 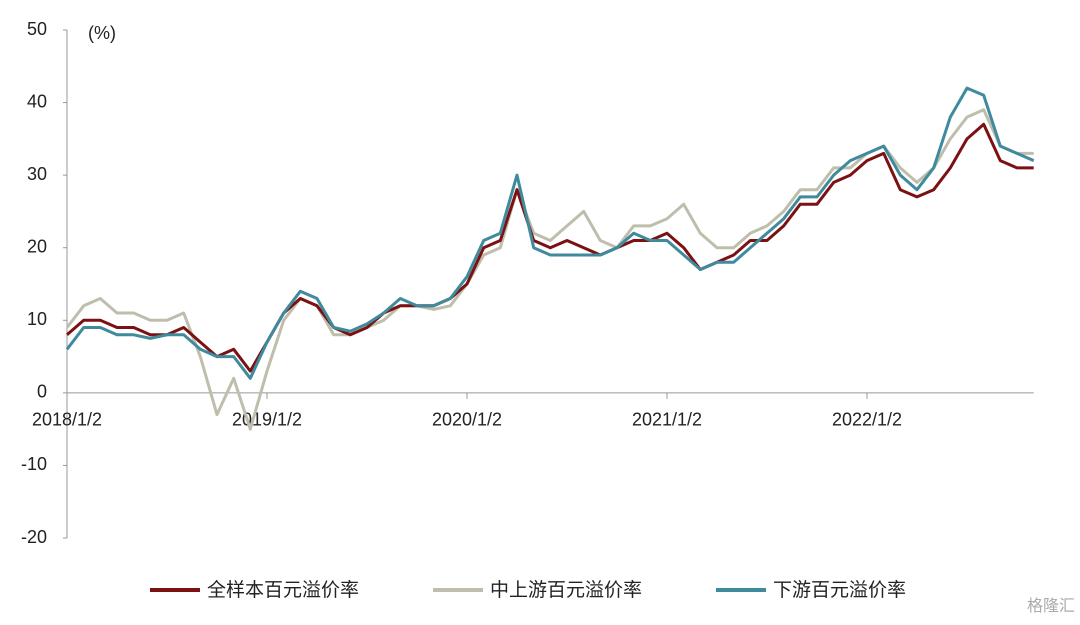 I want to click on y-tick-label: 30, so click(x=37, y=174).